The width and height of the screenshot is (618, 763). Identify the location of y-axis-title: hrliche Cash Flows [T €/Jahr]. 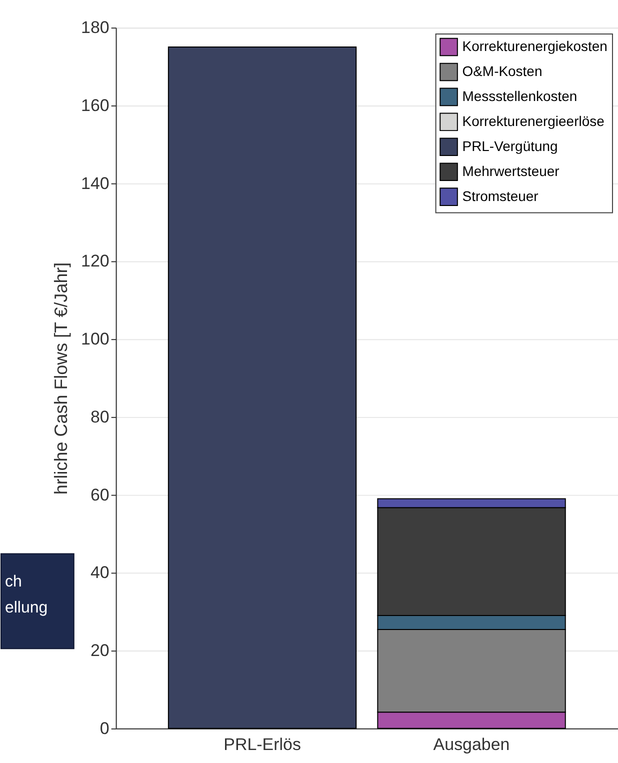
(61, 378).